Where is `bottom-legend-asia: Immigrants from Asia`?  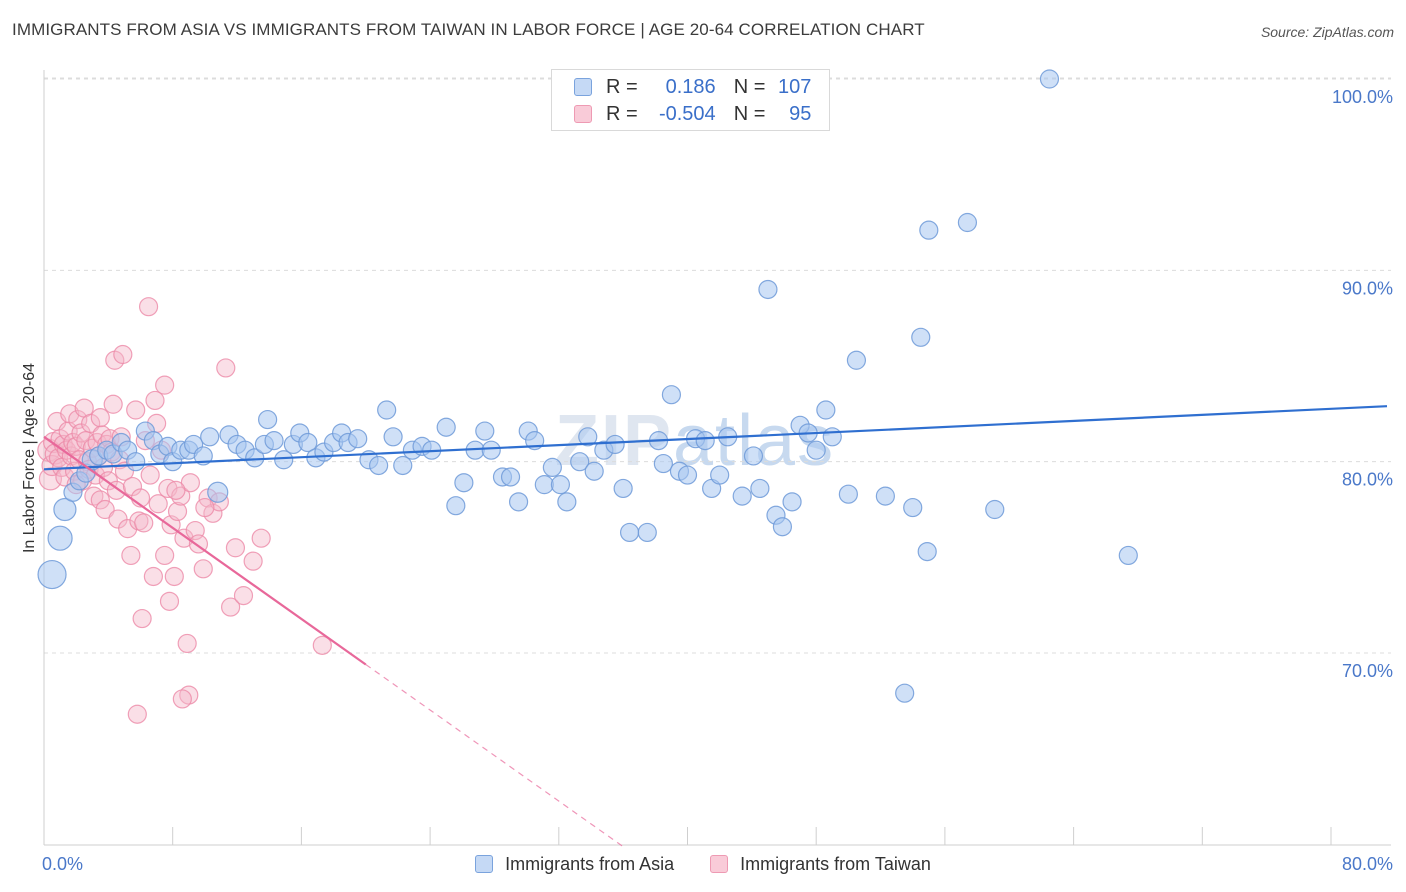 bottom-legend-asia: Immigrants from Asia is located at coordinates (574, 864).